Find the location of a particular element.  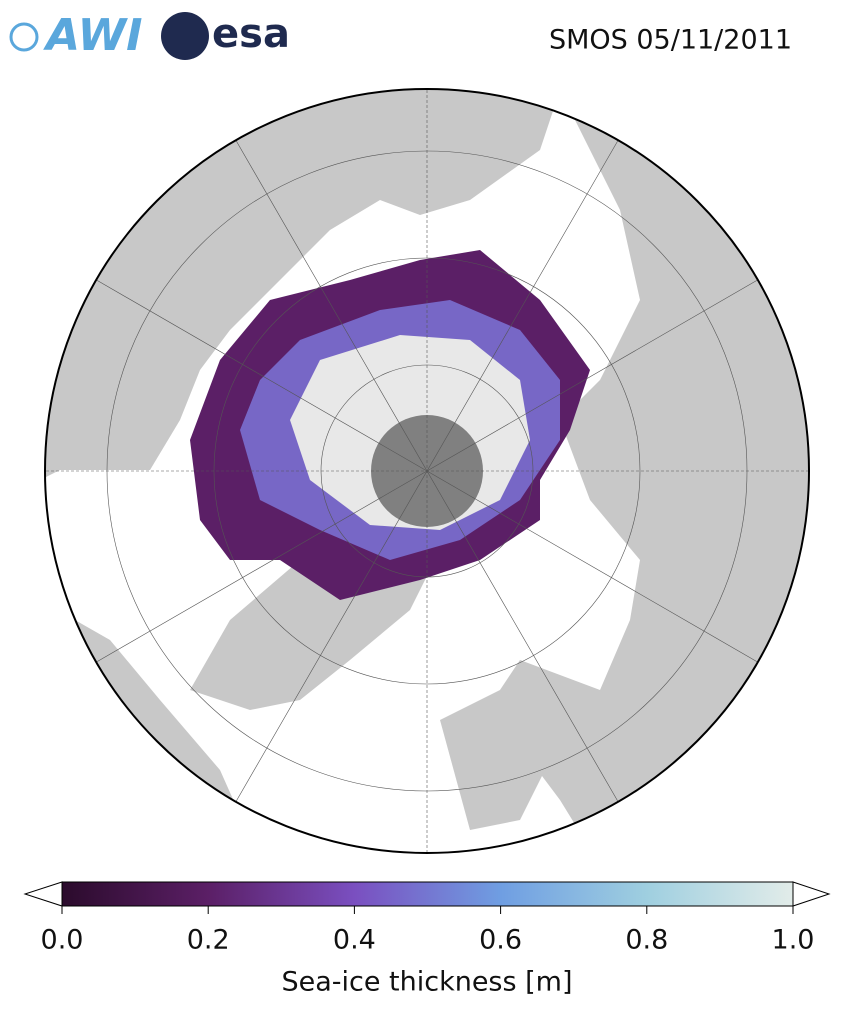

map-title: SMOS 05/11/2011 is located at coordinates (670, 40).